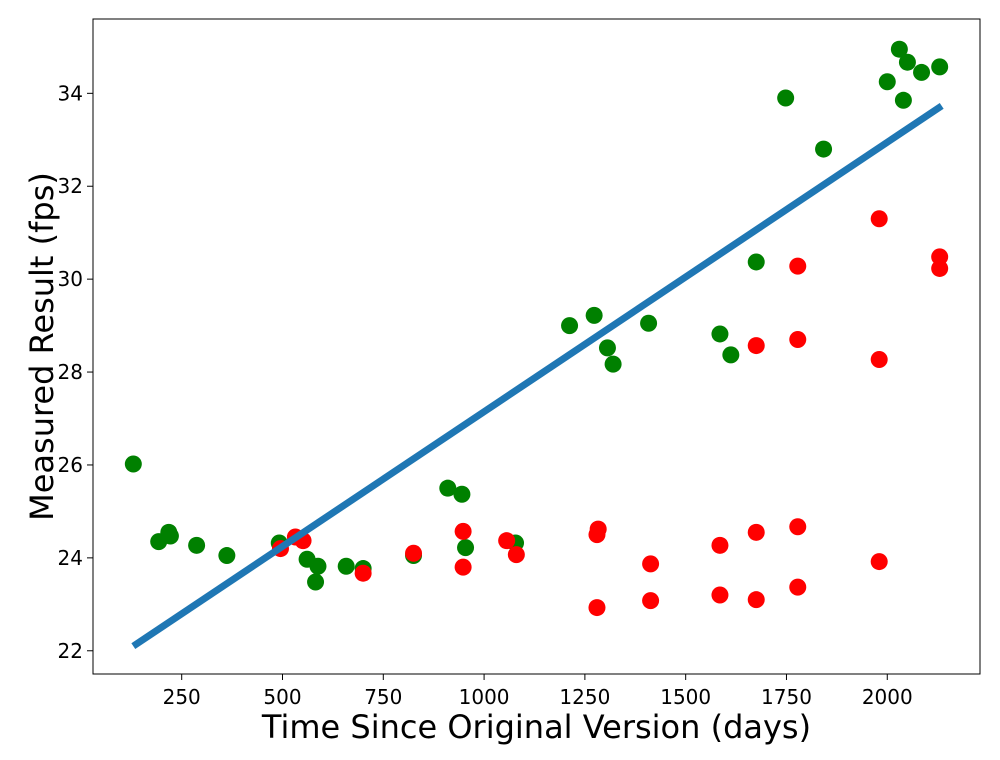  Describe the element at coordinates (70, 186) in the screenshot. I see `y-tick-label: 32` at that location.